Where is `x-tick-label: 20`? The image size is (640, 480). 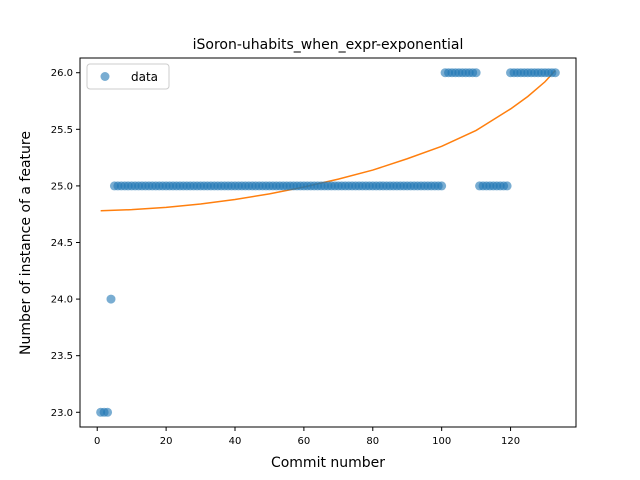 x-tick-label: 20 is located at coordinates (166, 441).